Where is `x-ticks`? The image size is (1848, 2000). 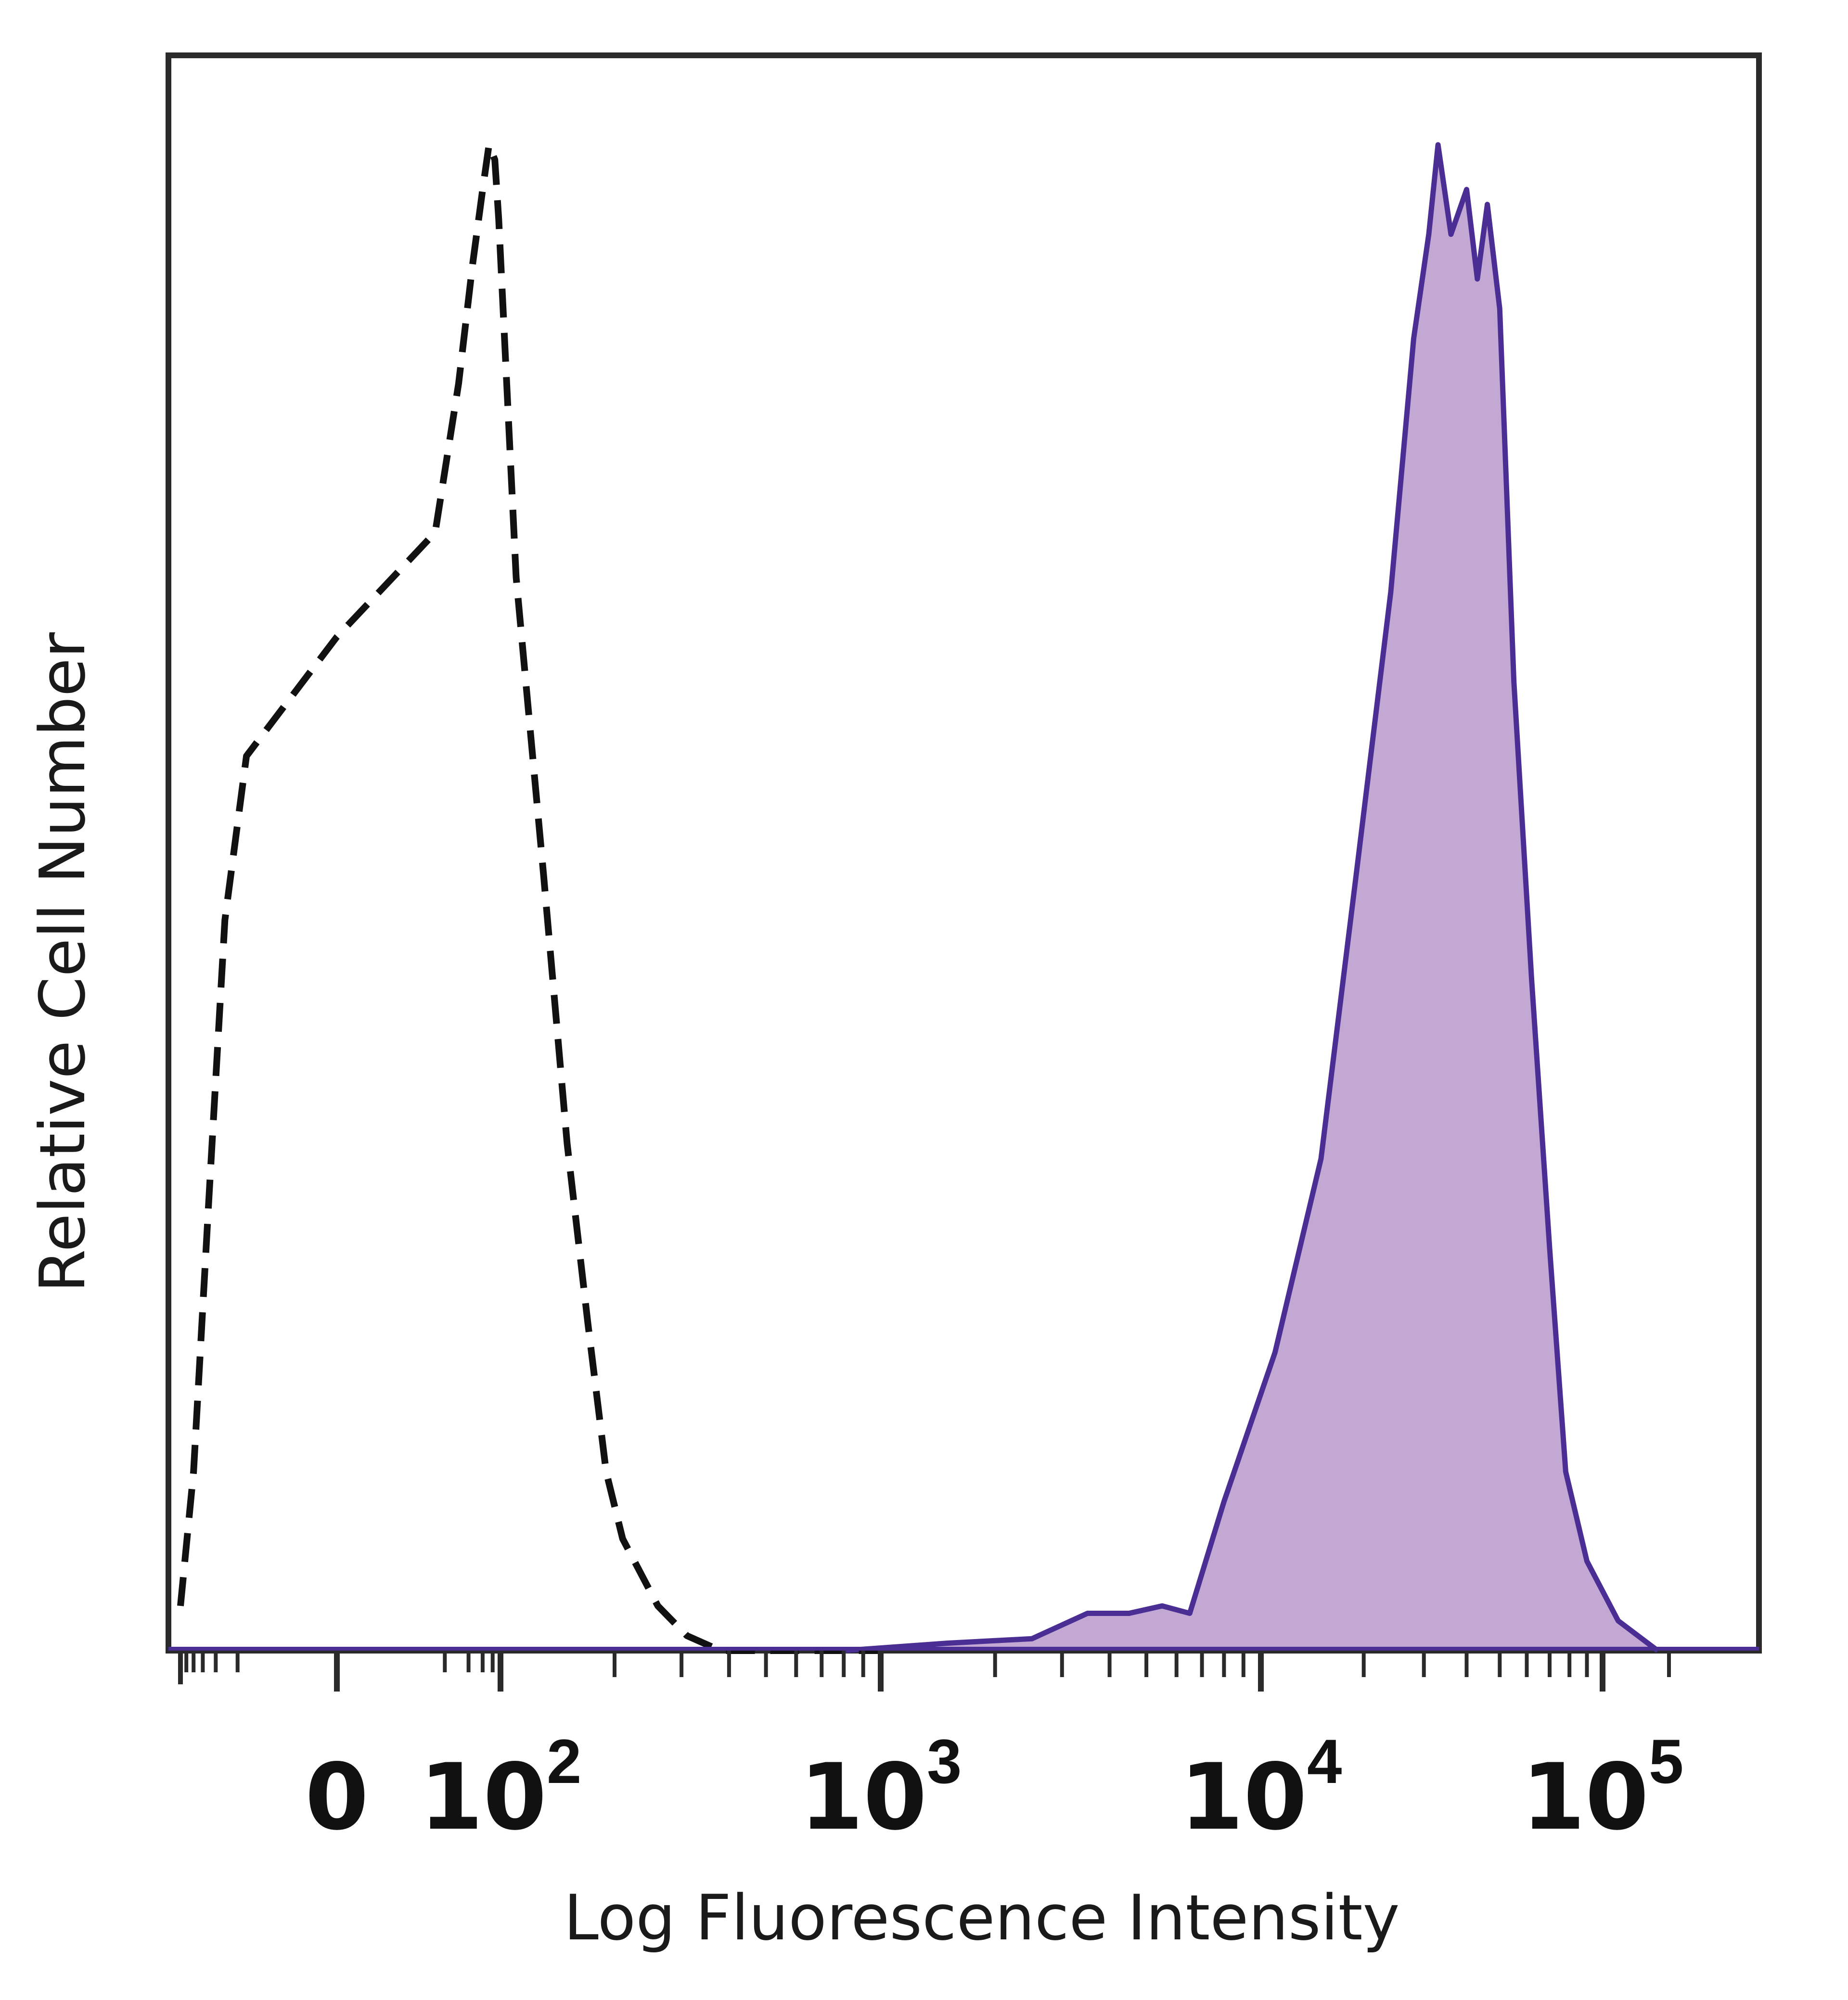 x-ticks is located at coordinates (924, 1671).